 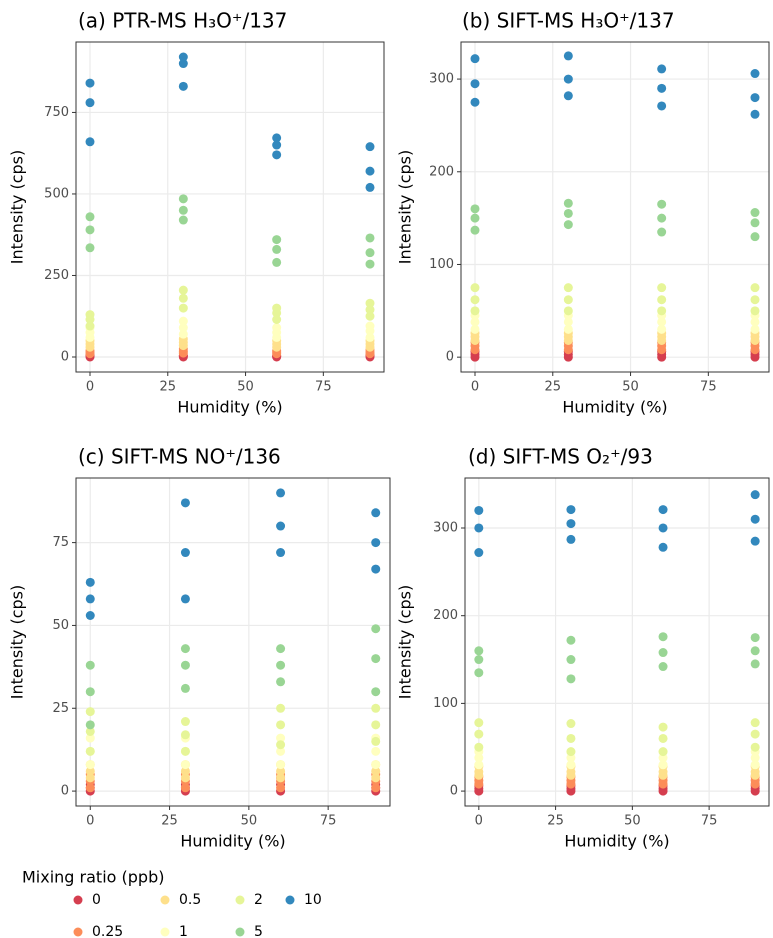 I want to click on y-tick-label: 750, so click(x=56, y=112).